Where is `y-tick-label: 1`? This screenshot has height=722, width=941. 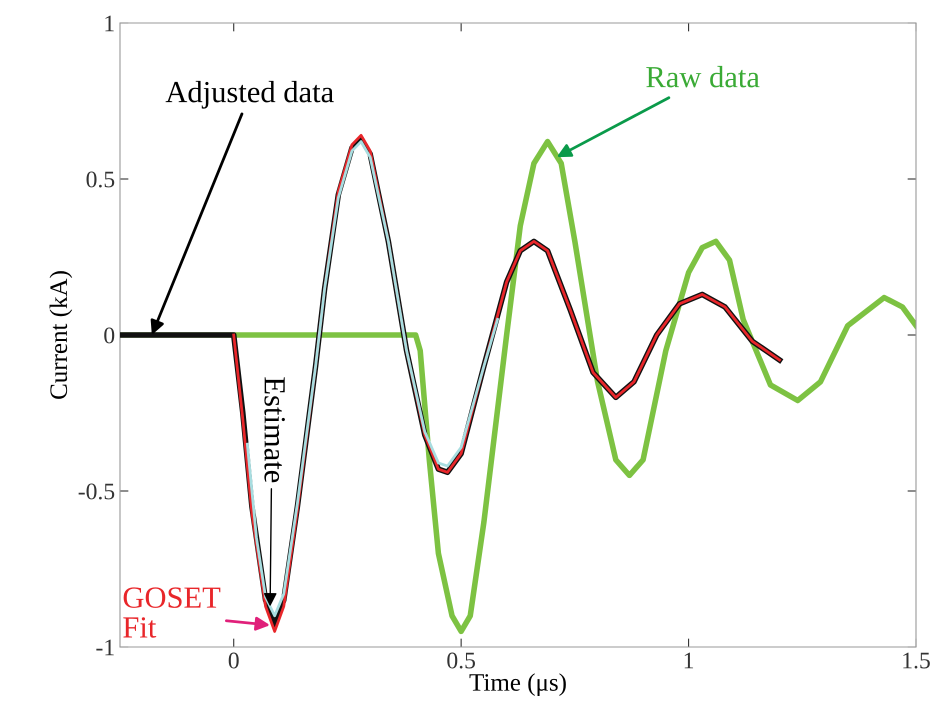 y-tick-label: 1 is located at coordinates (109, 24).